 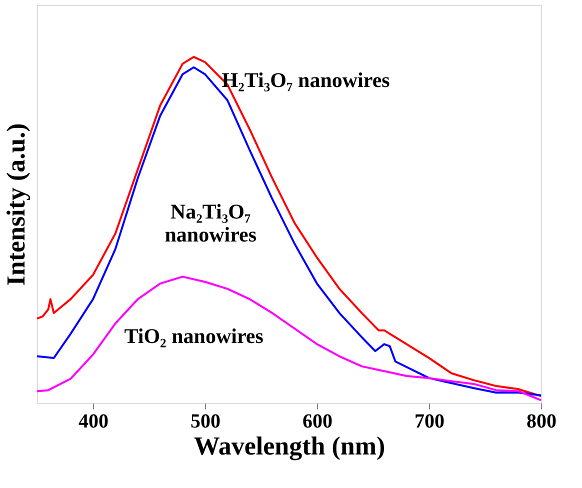 What do you see at coordinates (205, 421) in the screenshot?
I see `x-tick-label: 500` at bounding box center [205, 421].